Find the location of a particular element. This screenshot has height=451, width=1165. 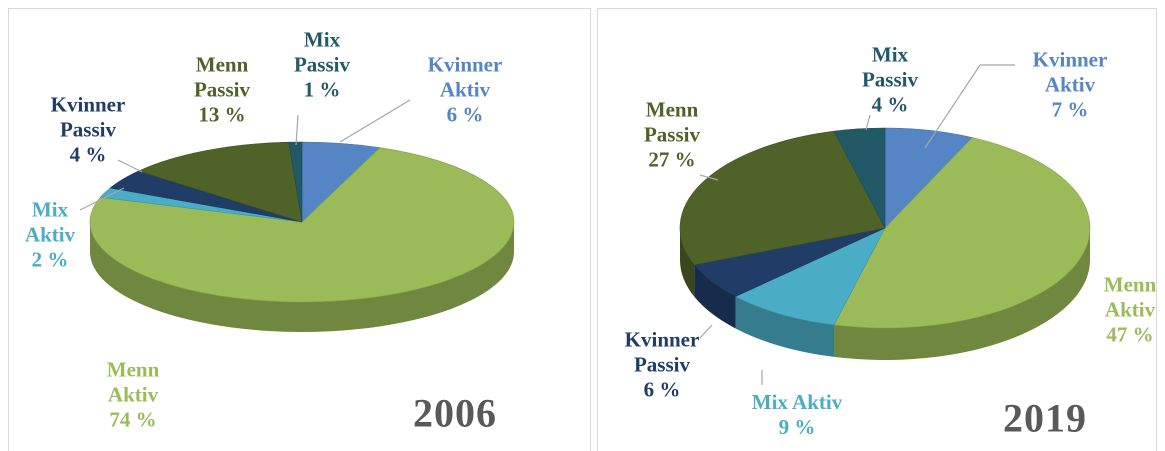

data-label: Mix Passiv 1 % is located at coordinates (322, 65).